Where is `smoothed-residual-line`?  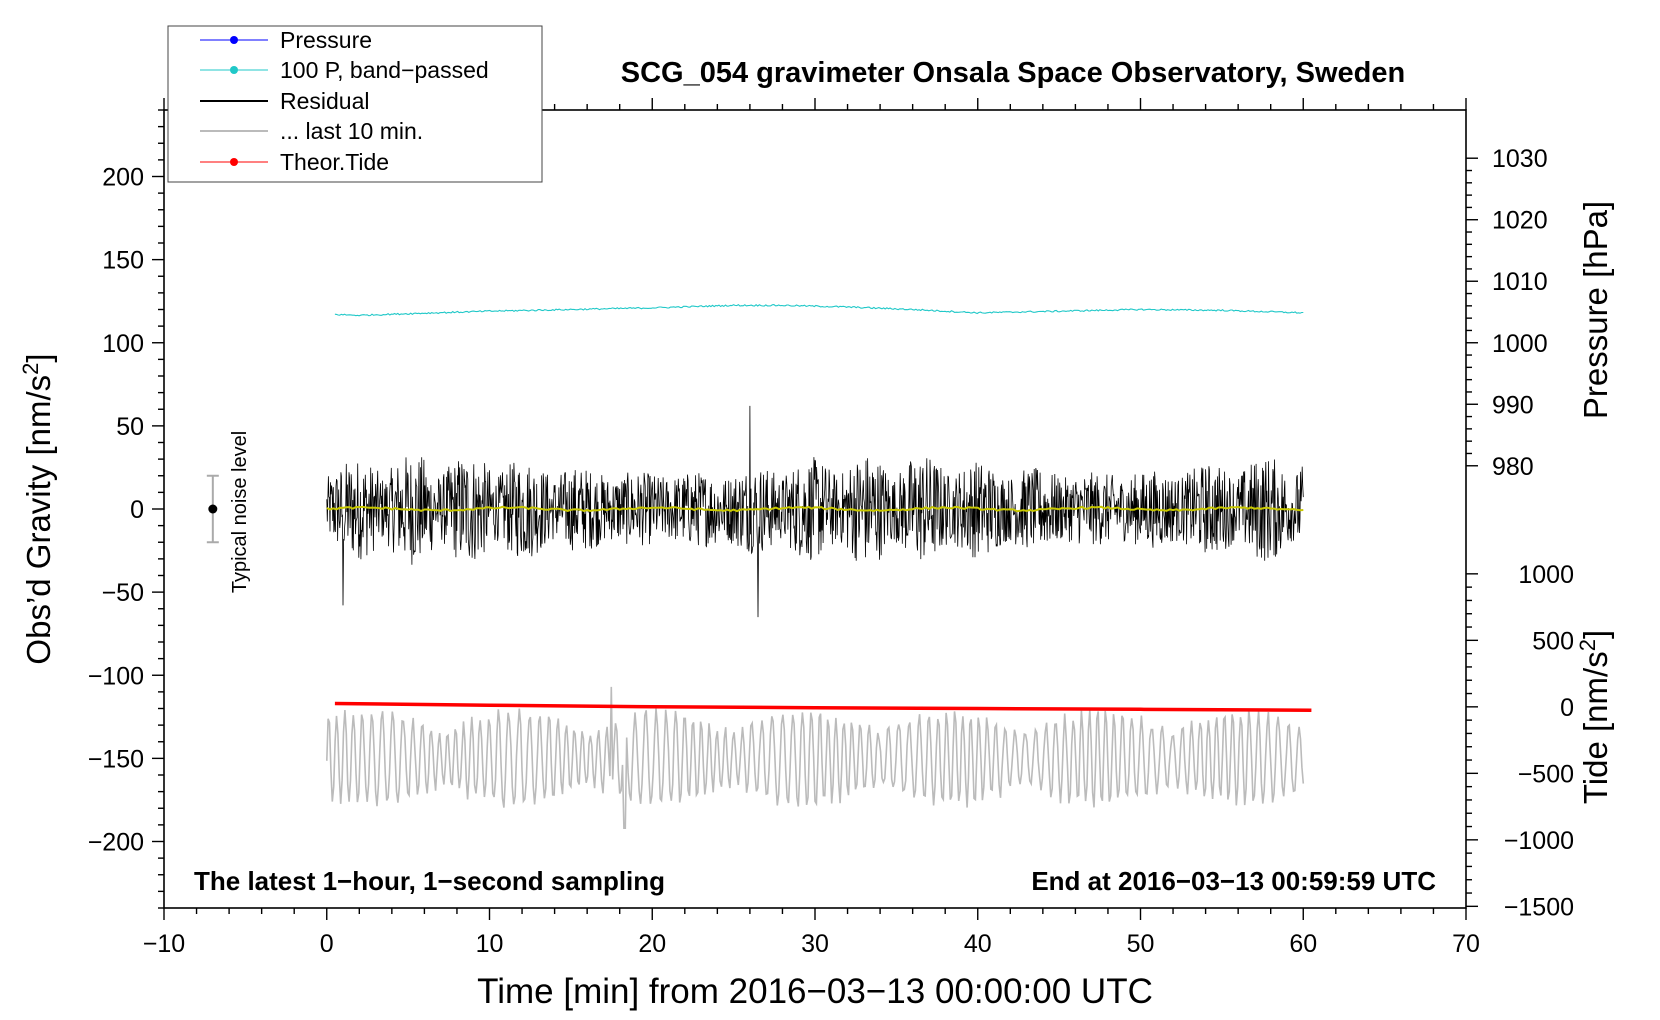
smoothed-residual-line is located at coordinates (815, 509).